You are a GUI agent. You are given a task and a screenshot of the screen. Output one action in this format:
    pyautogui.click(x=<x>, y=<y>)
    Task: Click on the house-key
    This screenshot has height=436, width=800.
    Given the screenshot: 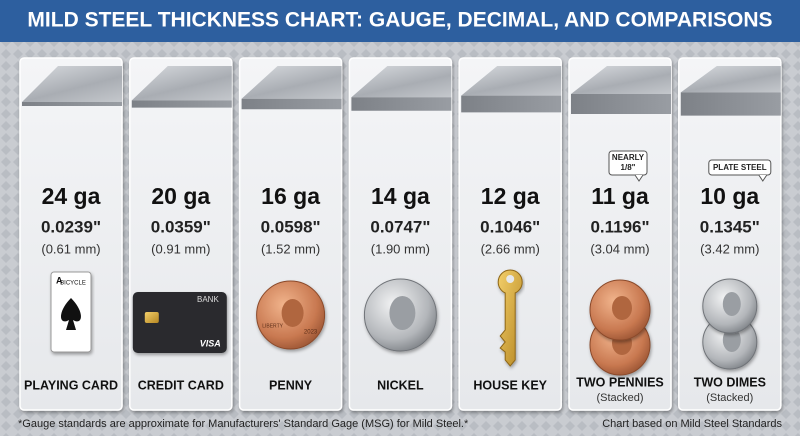 What is the action you would take?
    pyautogui.click(x=510, y=318)
    